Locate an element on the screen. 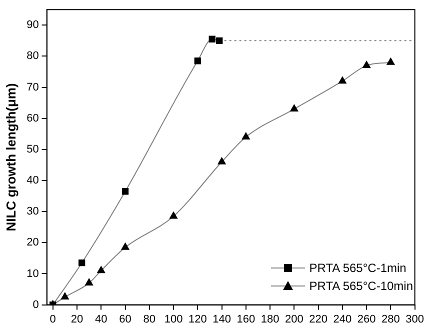 The height and width of the screenshot is (329, 427). x-tick-label: 140 is located at coordinates (221, 319).